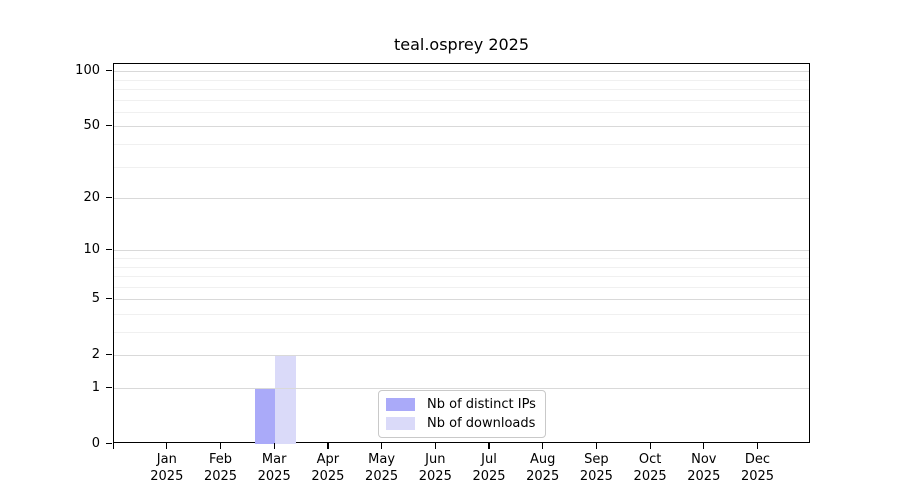 Image resolution: width=900 pixels, height=500 pixels. What do you see at coordinates (481, 404) in the screenshot?
I see `legend-label-distinct-ips: Nb of distinct IPs` at bounding box center [481, 404].